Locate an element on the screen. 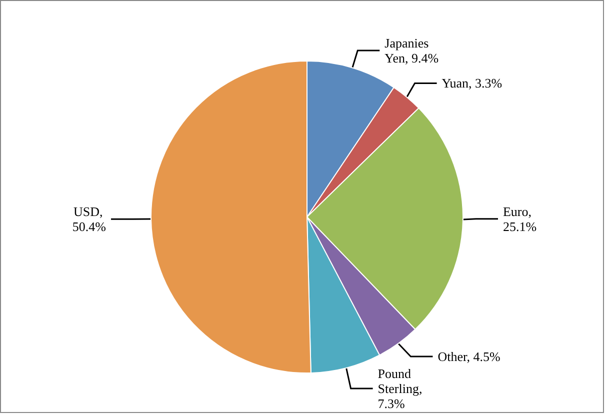 This screenshot has width=607, height=416. slice-label: USD, 50.4% is located at coordinates (89, 219).